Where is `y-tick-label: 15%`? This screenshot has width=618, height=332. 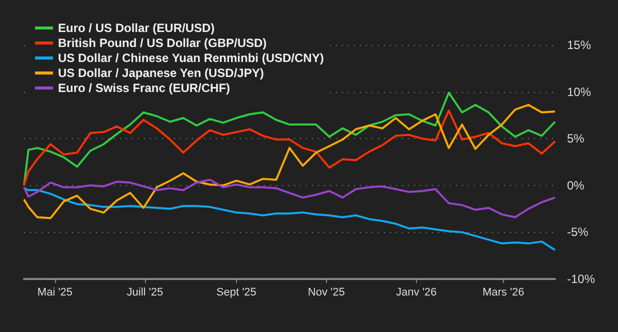 y-tick-label: 15% is located at coordinates (579, 45).